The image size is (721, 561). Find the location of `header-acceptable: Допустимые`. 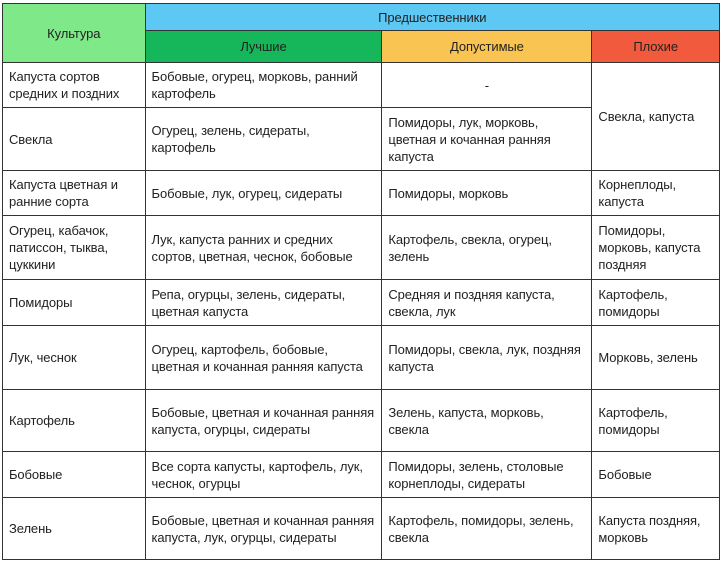

header-acceptable: Допустимые is located at coordinates (487, 46).